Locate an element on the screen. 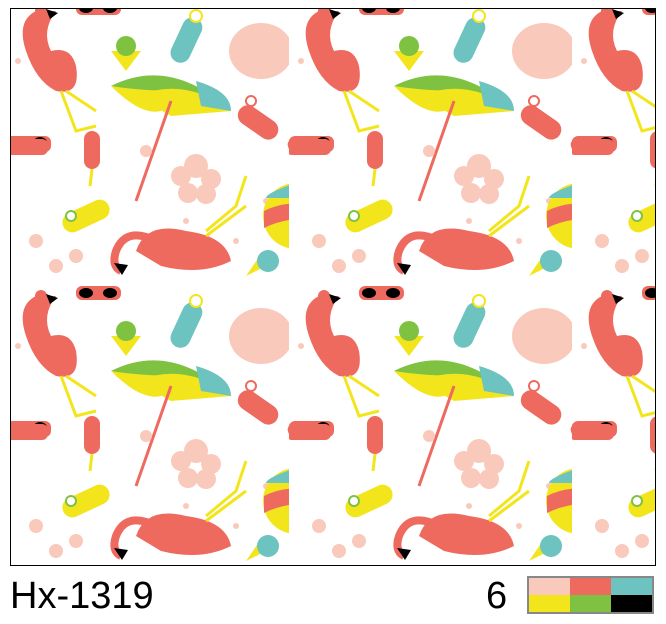 Image resolution: width=666 pixels, height=624 pixels. color-swatch is located at coordinates (590, 595).